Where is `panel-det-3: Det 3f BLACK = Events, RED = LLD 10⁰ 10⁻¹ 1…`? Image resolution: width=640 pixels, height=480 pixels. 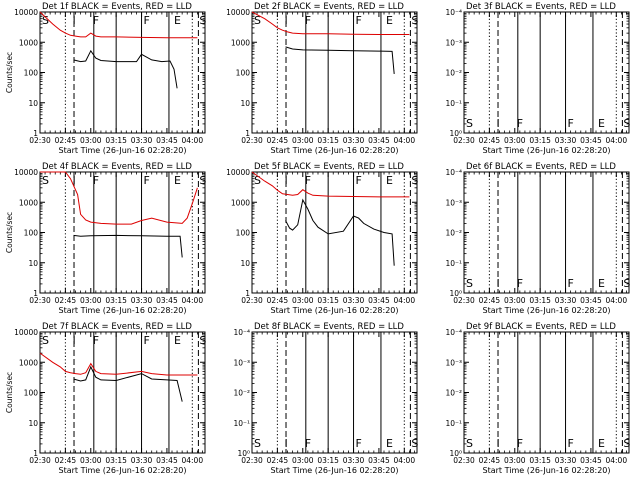
panel-det-3: Det 3f BLACK = Events, RED = LLD 10⁰ 10⁻¹ 1… is located at coordinates (537, 78).